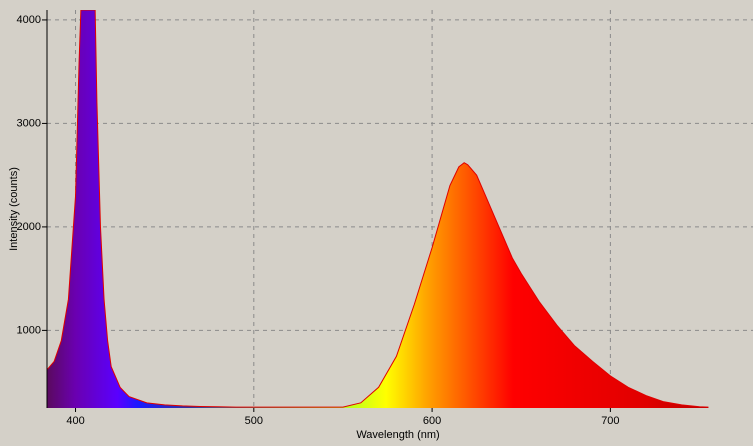 The width and height of the screenshot is (753, 446). What do you see at coordinates (610, 421) in the screenshot?
I see `x-tick-label: 700` at bounding box center [610, 421].